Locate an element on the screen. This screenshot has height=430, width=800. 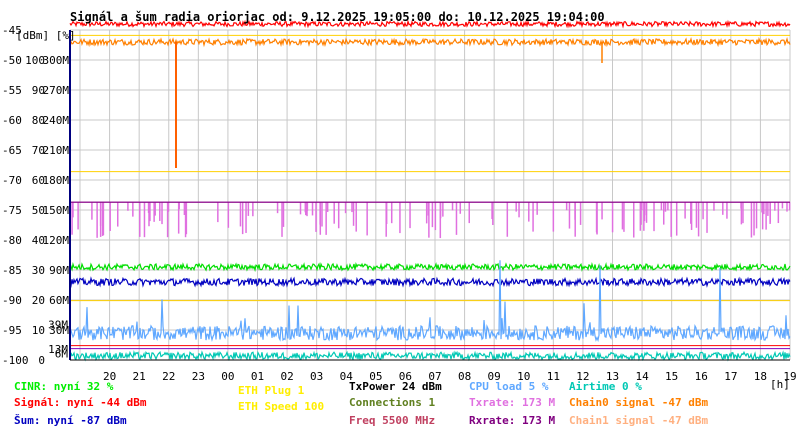
legend-item: Chain0 signal -47 dBm is located at coordinates (638, 402).